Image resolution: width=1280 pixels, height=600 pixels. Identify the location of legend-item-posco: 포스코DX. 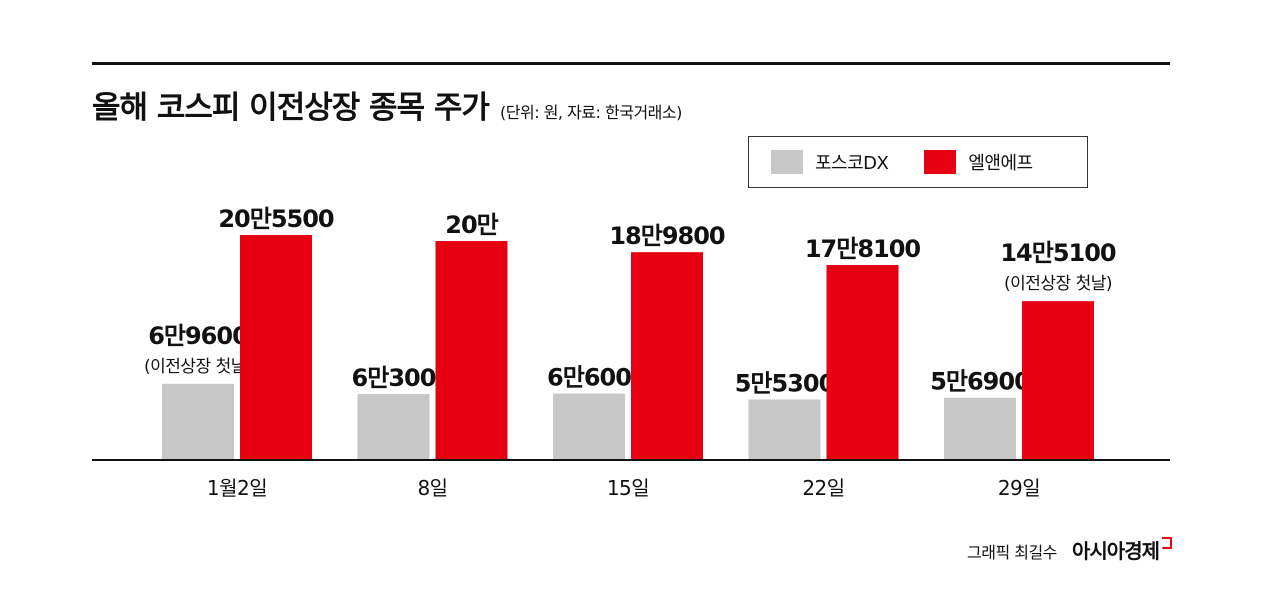
(830, 162).